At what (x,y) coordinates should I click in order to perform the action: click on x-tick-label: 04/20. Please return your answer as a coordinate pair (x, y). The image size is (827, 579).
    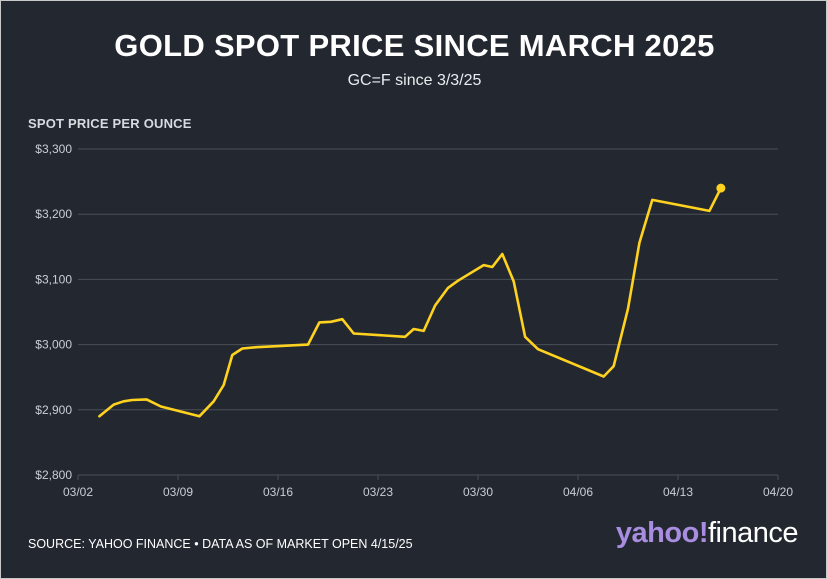
    Looking at the image, I should click on (778, 492).